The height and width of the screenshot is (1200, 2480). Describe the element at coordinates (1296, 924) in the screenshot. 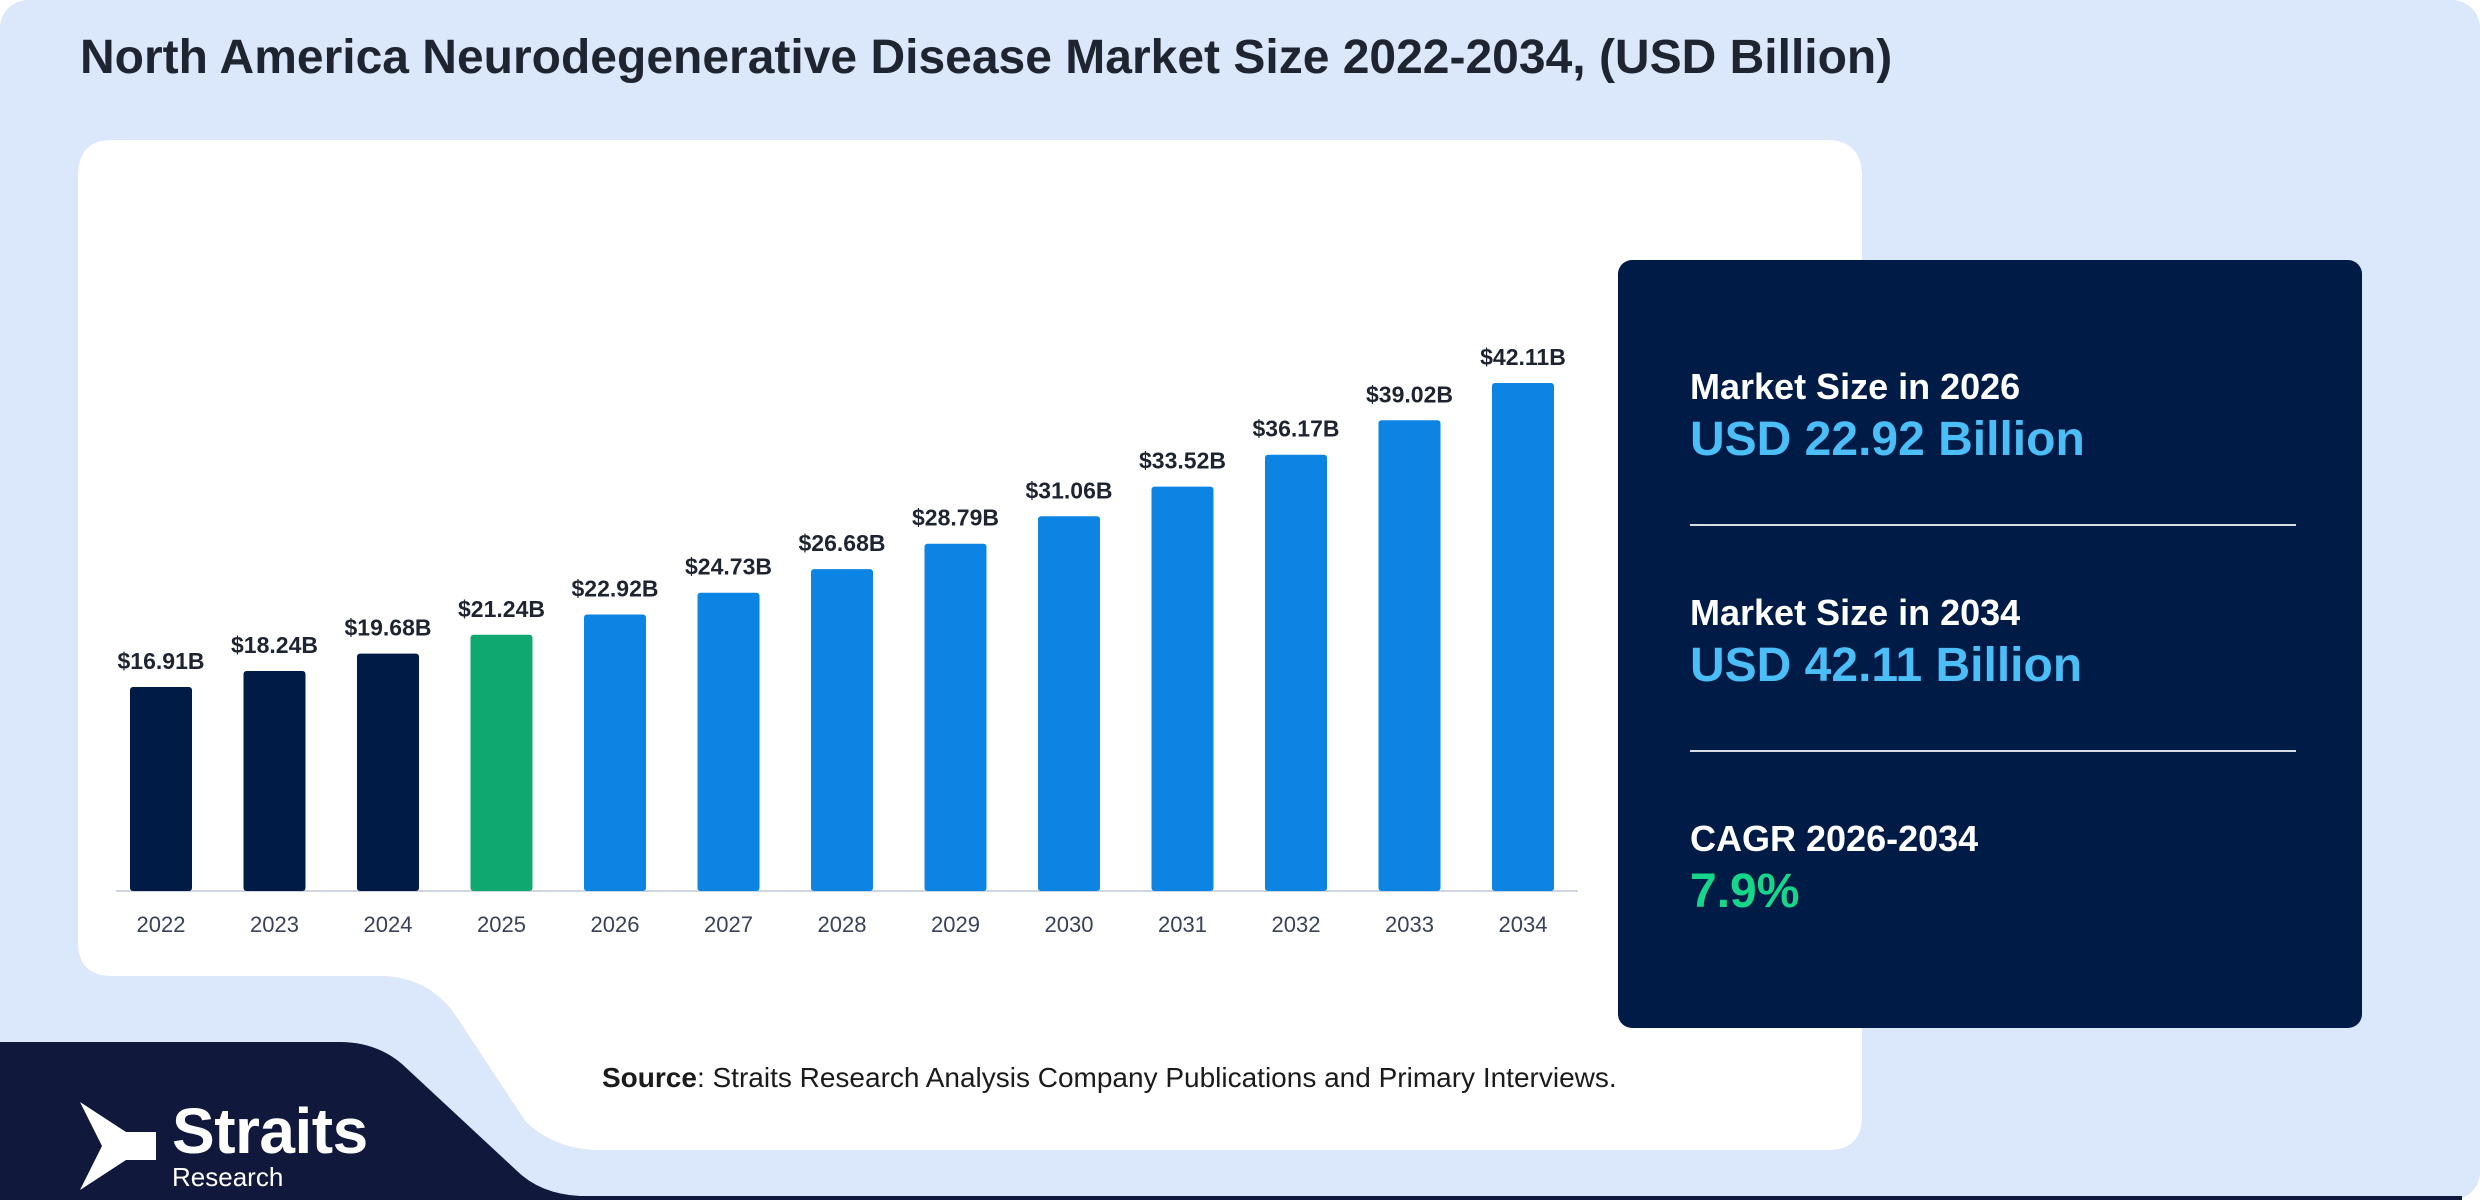

I see `x-tick-label-2032: 2032` at that location.